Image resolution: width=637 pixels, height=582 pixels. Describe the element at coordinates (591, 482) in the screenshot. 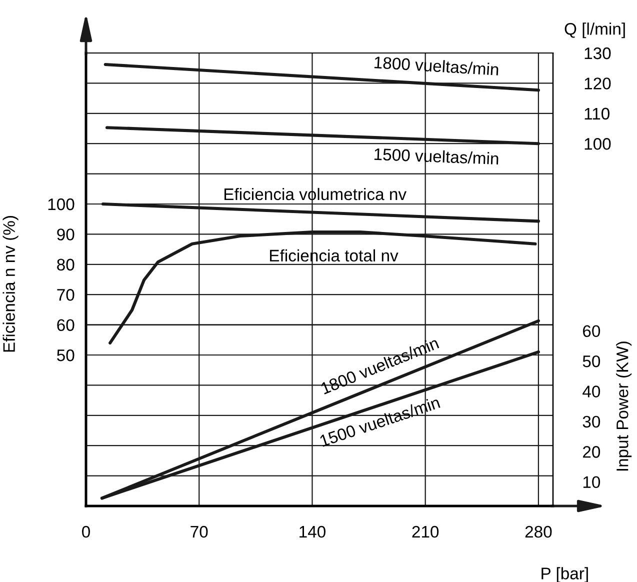

I see `y3-tick-label: 10` at that location.